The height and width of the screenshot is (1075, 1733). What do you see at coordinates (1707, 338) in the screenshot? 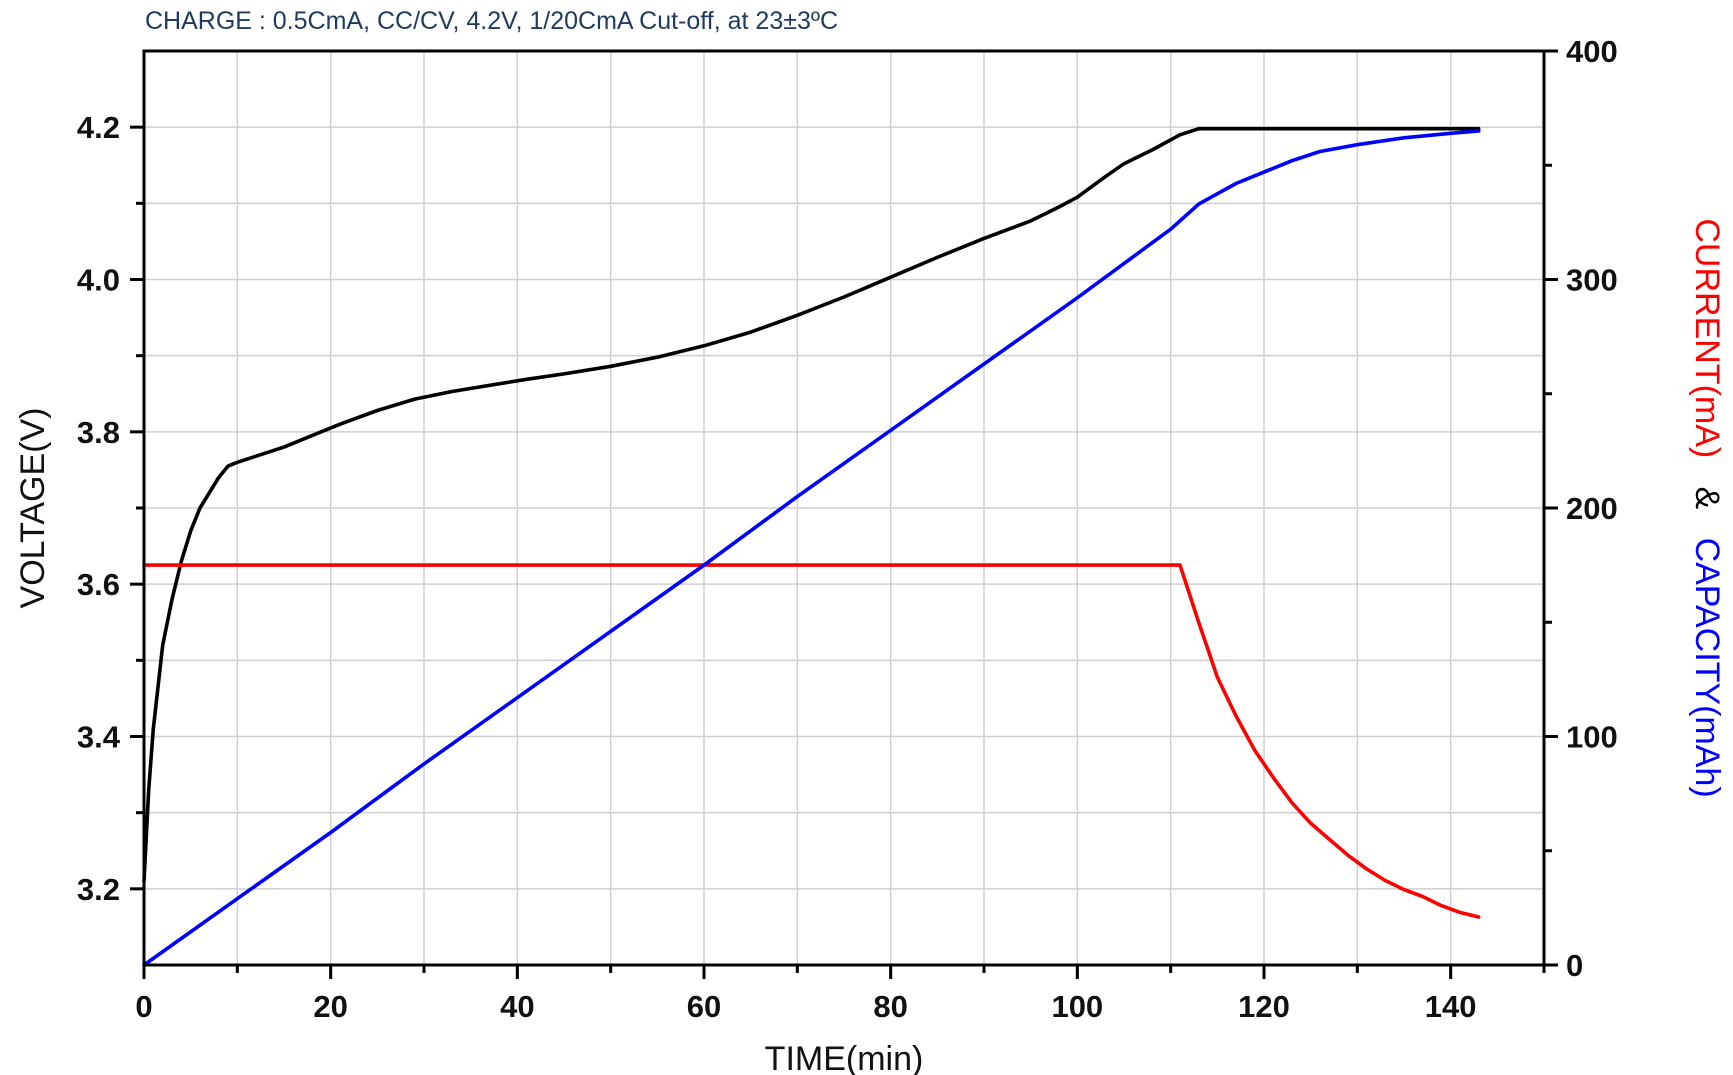
I see `right-title-current: CURRENT(mA)` at bounding box center [1707, 338].